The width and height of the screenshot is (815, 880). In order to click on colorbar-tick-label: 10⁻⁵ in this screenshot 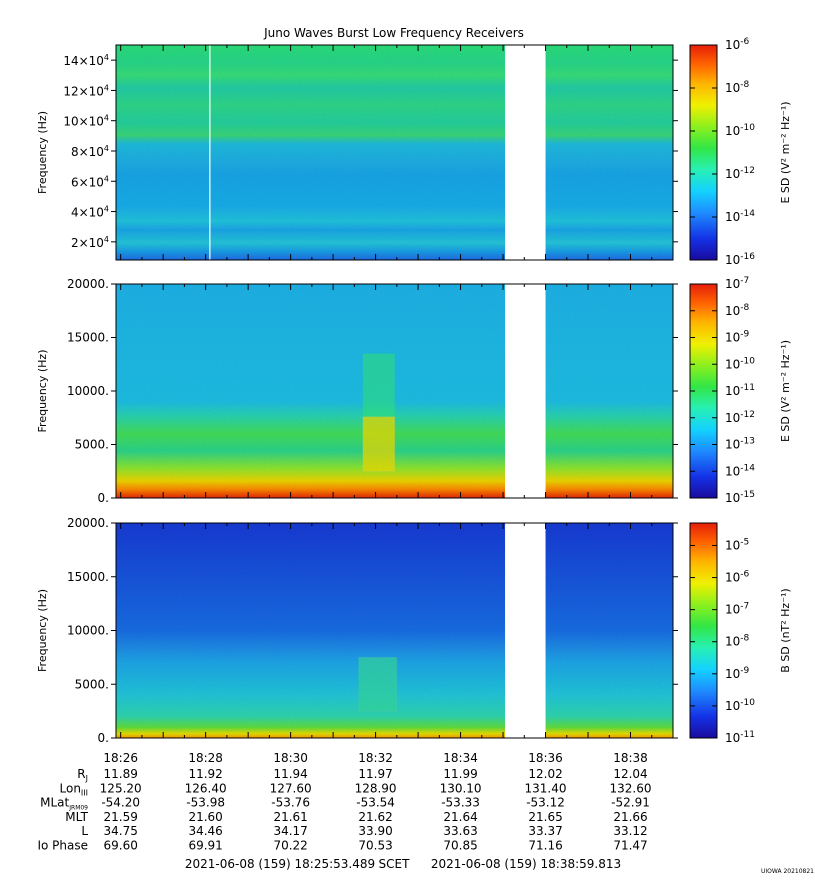, I will do `click(737, 544)`.